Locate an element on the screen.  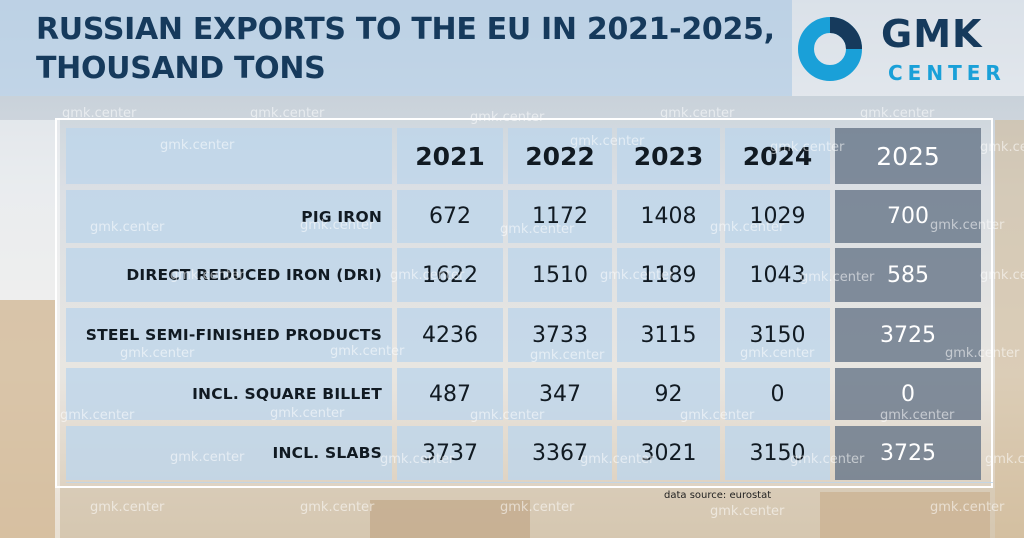
table-header-year: 2024 is located at coordinates (777, 156).